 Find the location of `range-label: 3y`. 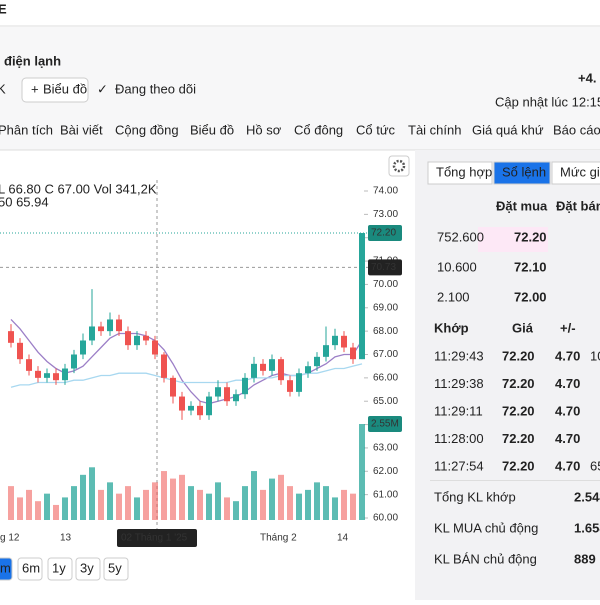

range-label: 3y is located at coordinates (87, 567).